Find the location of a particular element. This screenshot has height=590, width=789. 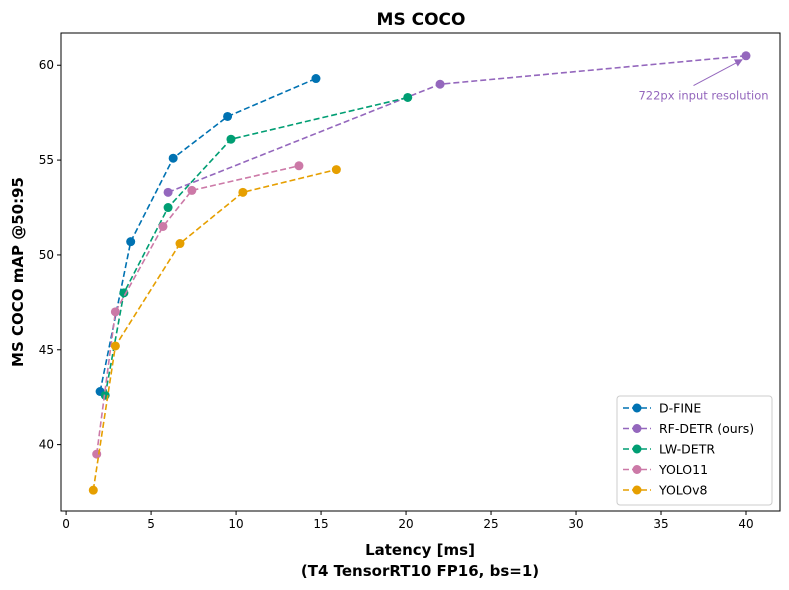

x-tick-label: 20 is located at coordinates (405, 524).